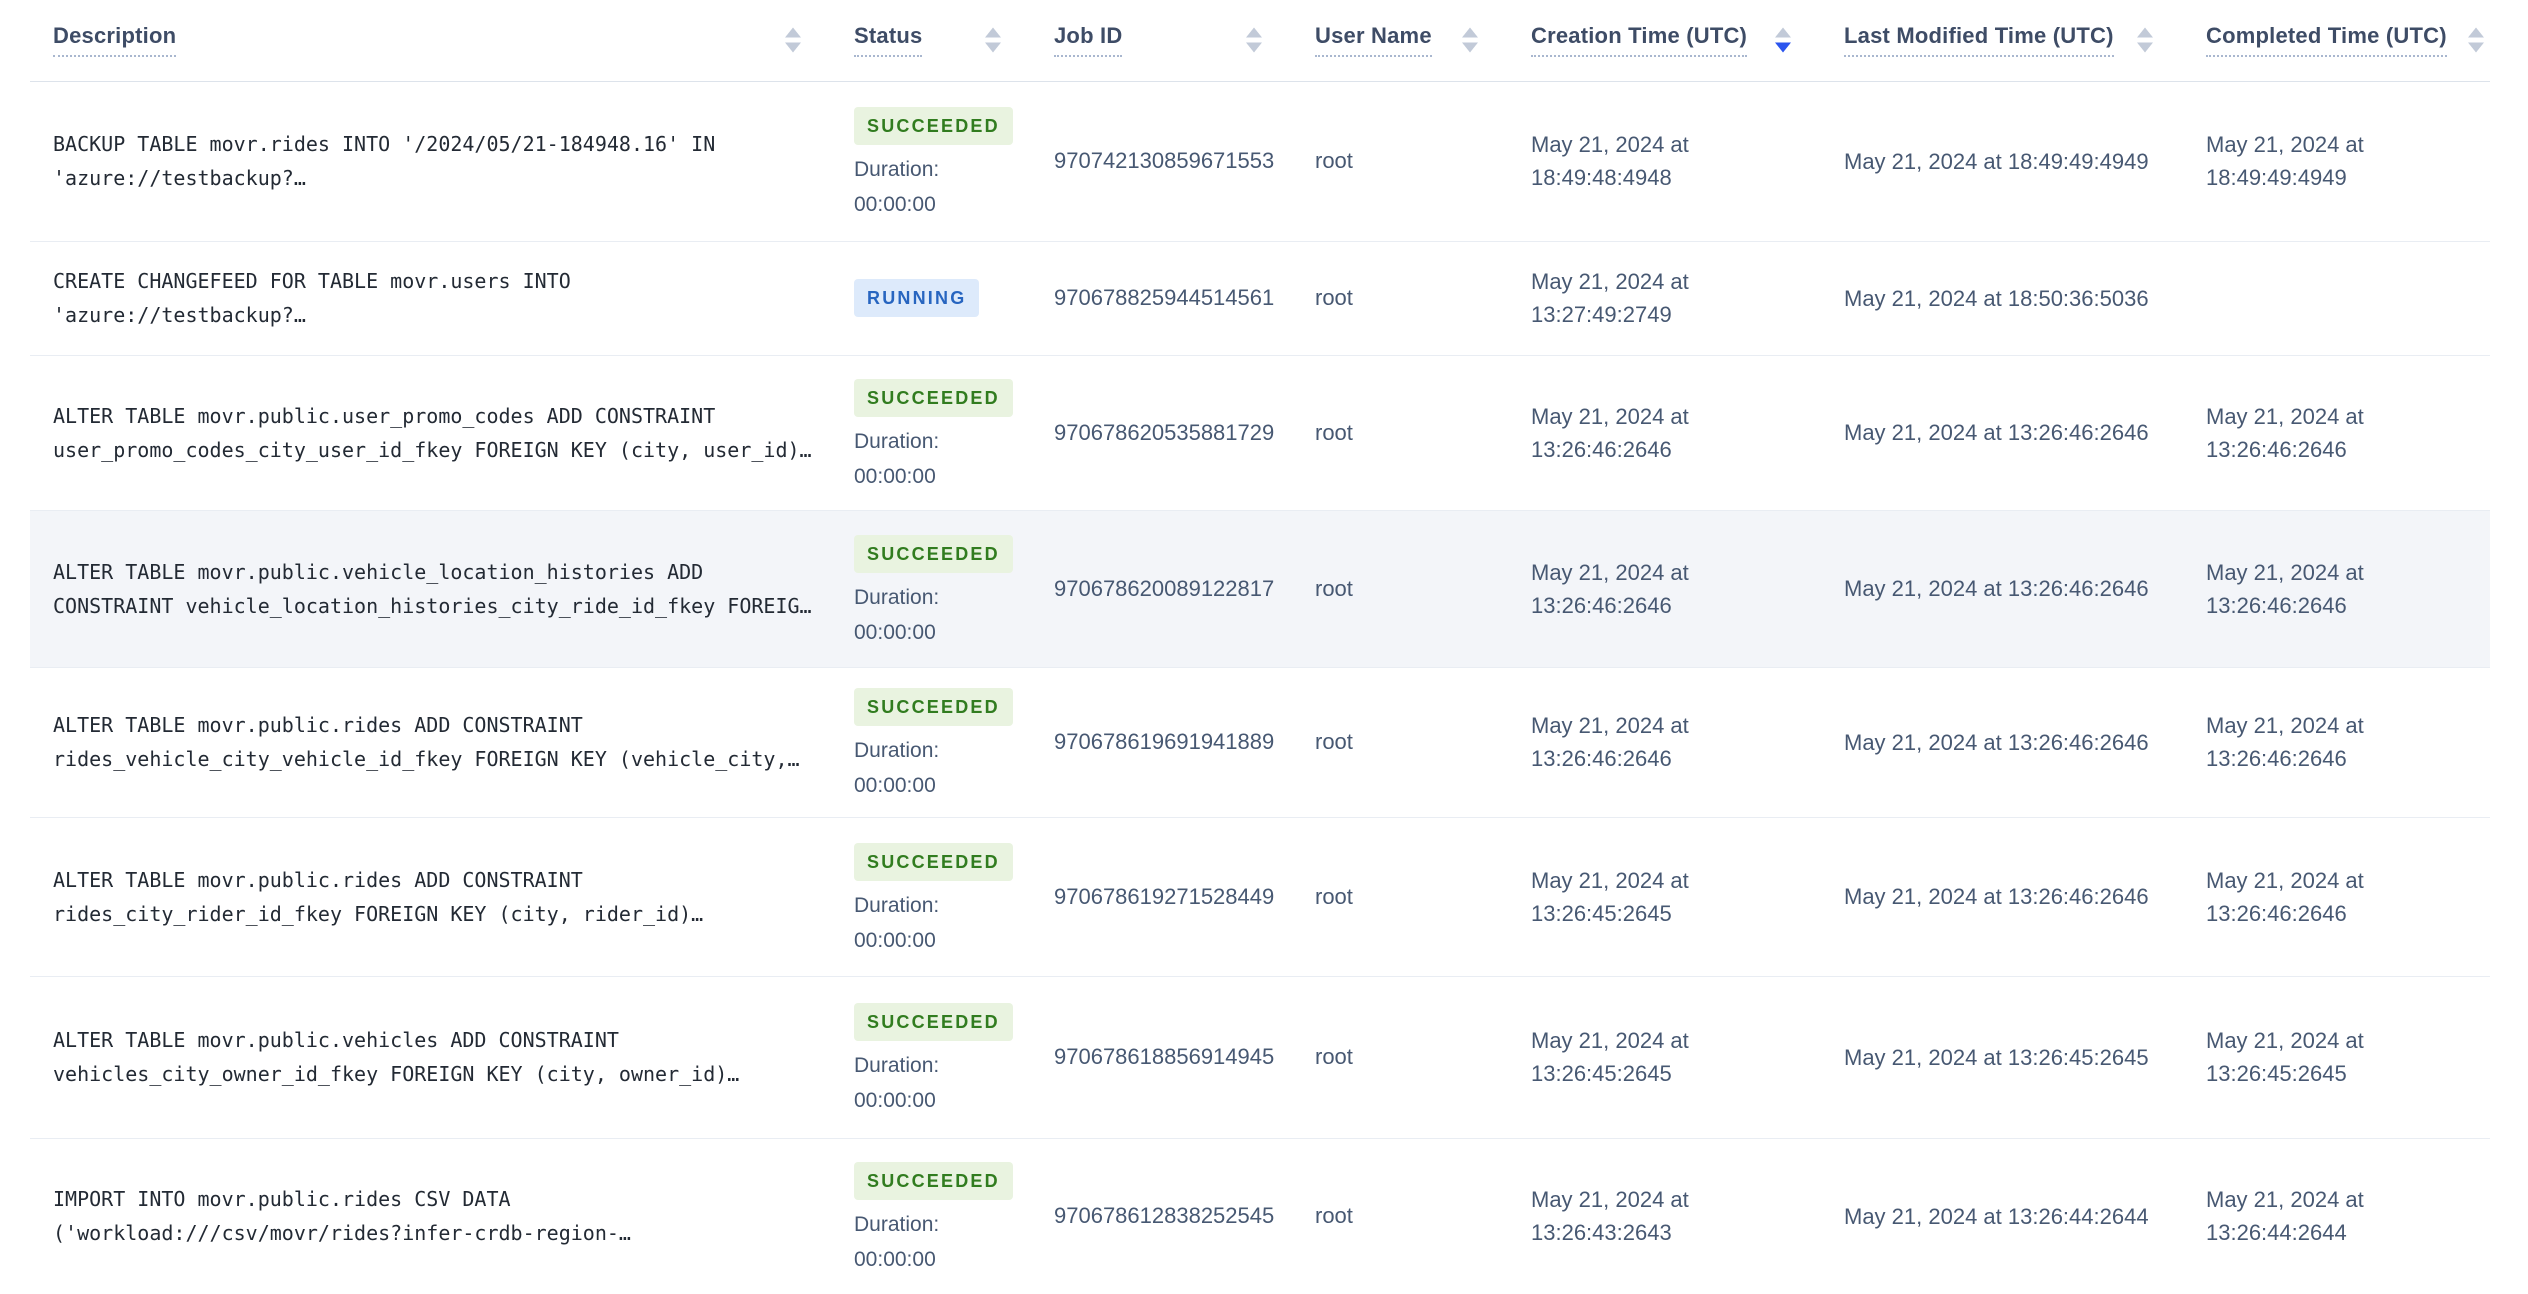 This screenshot has height=1294, width=2528. What do you see at coordinates (2285, 161) in the screenshot?
I see `completed-time: May 21, 2024 at 18:49:49:4949` at bounding box center [2285, 161].